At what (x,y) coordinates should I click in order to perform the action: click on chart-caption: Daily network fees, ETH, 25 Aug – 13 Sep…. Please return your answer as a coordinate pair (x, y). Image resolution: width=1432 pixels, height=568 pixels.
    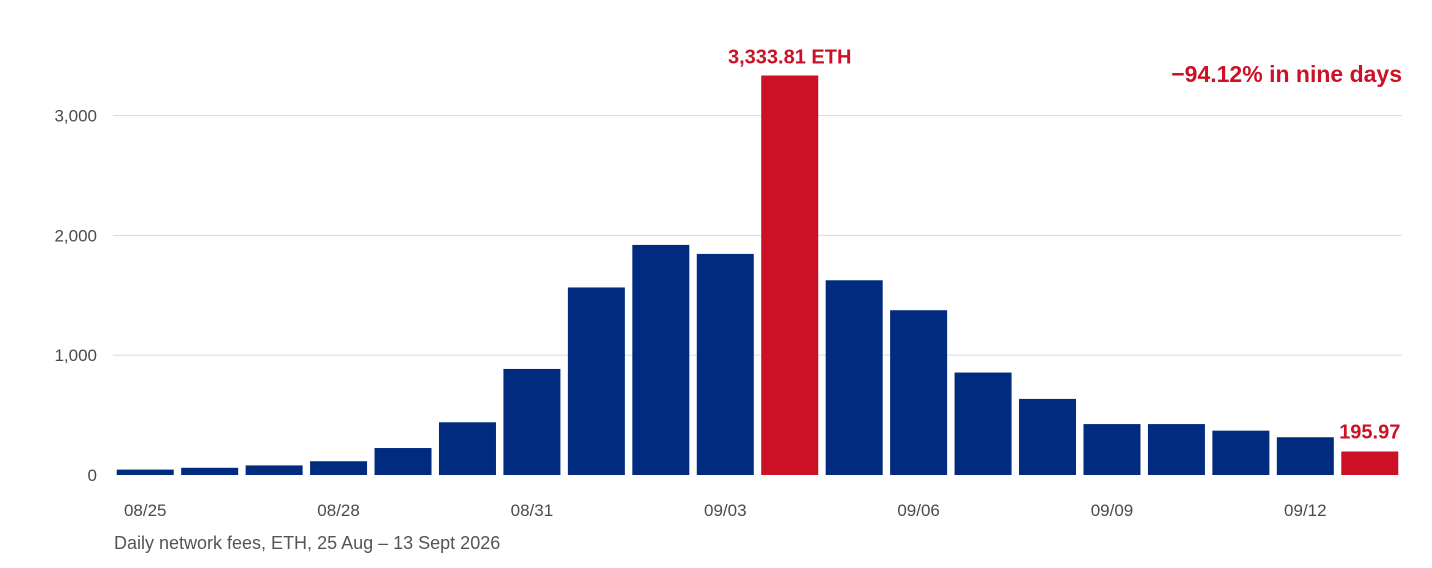
    Looking at the image, I should click on (307, 543).